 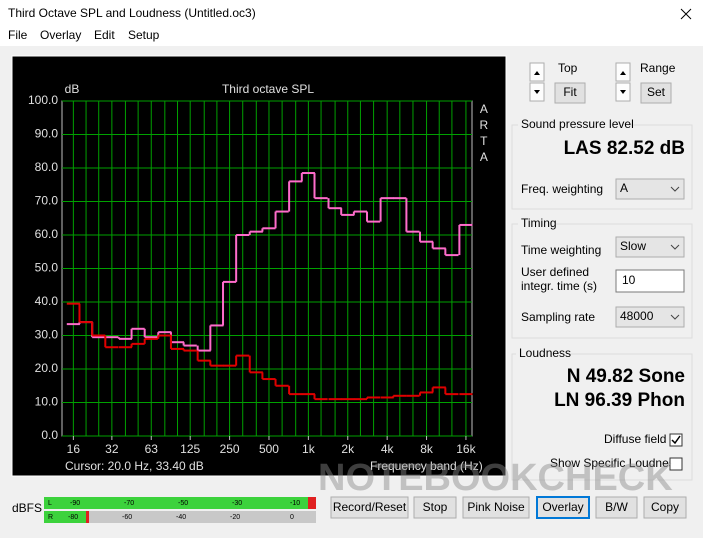 What do you see at coordinates (562, 189) in the screenshot?
I see `field-label: Freq. weighting` at bounding box center [562, 189].